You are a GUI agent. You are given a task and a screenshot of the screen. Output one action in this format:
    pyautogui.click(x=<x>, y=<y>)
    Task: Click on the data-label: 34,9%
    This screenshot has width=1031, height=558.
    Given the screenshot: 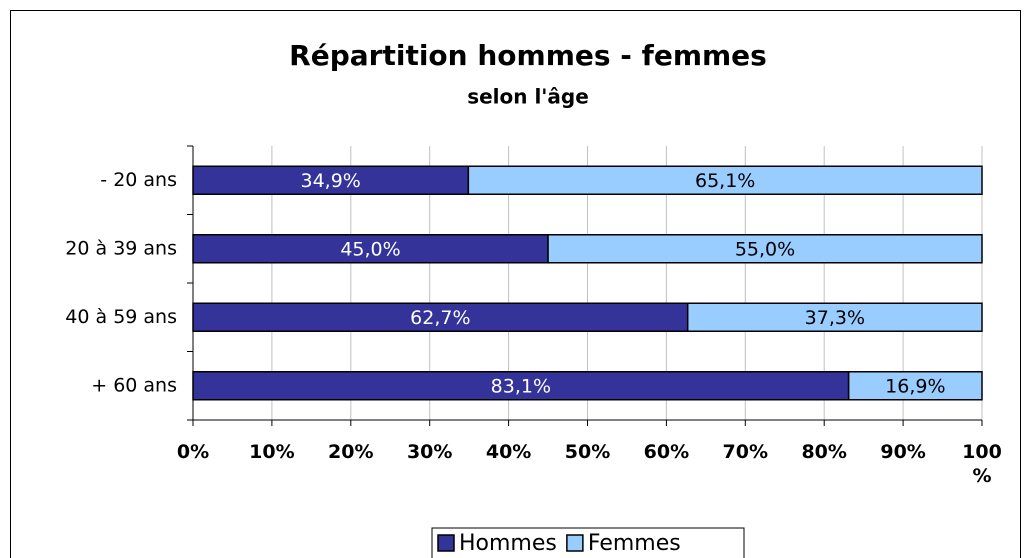 What is the action you would take?
    pyautogui.click(x=331, y=181)
    